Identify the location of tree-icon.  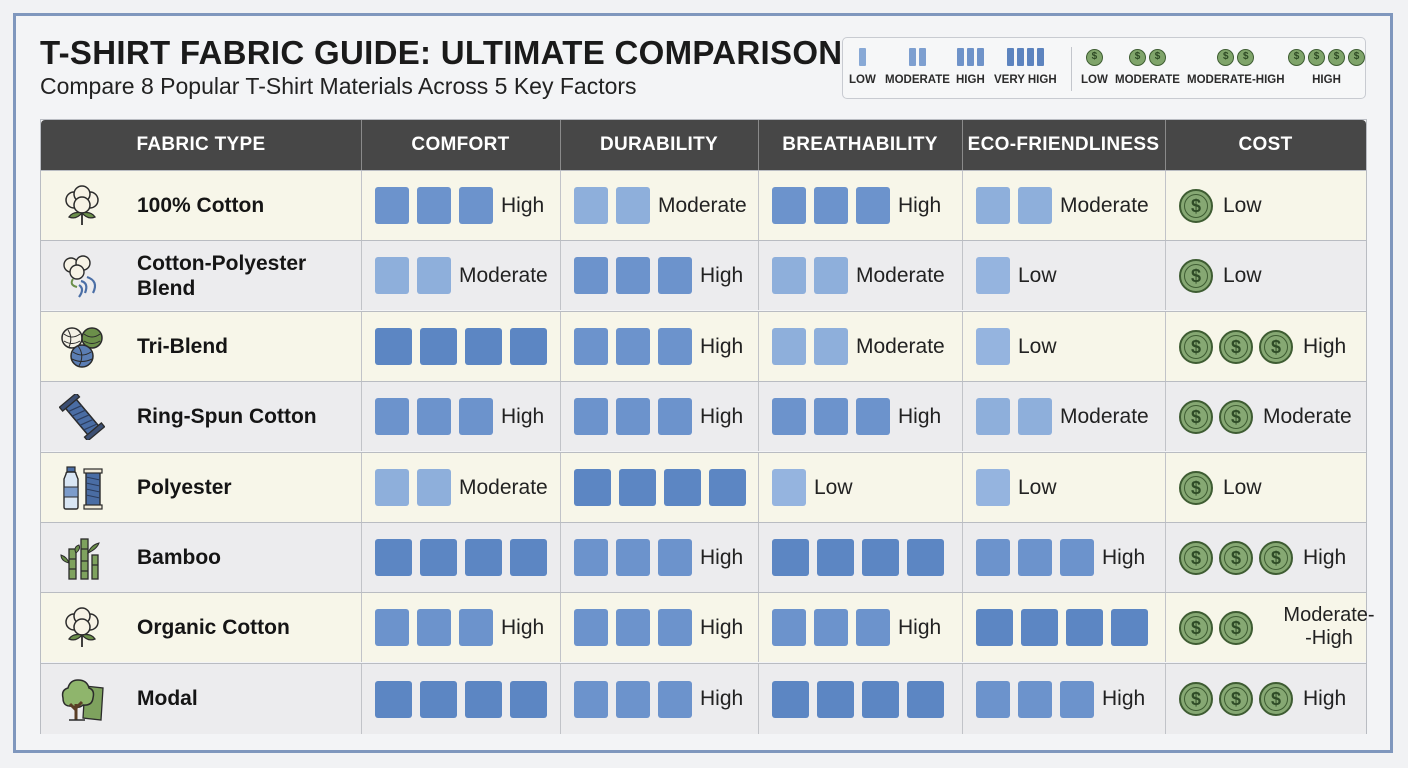
(82, 699).